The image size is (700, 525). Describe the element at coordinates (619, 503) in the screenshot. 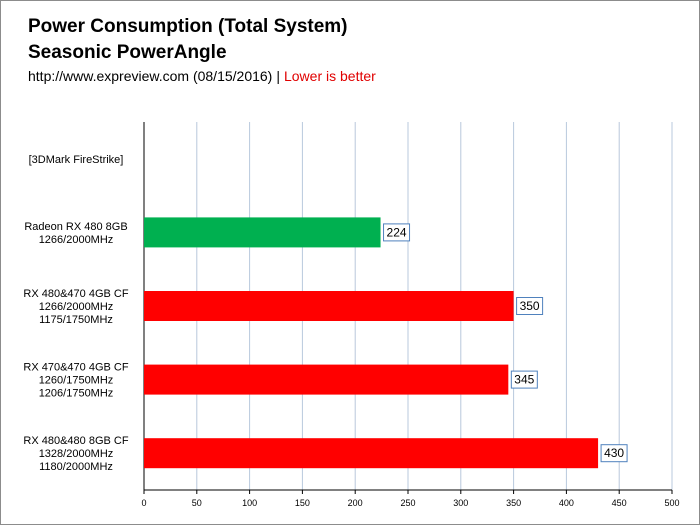

I see `x-tick-label: 450` at that location.